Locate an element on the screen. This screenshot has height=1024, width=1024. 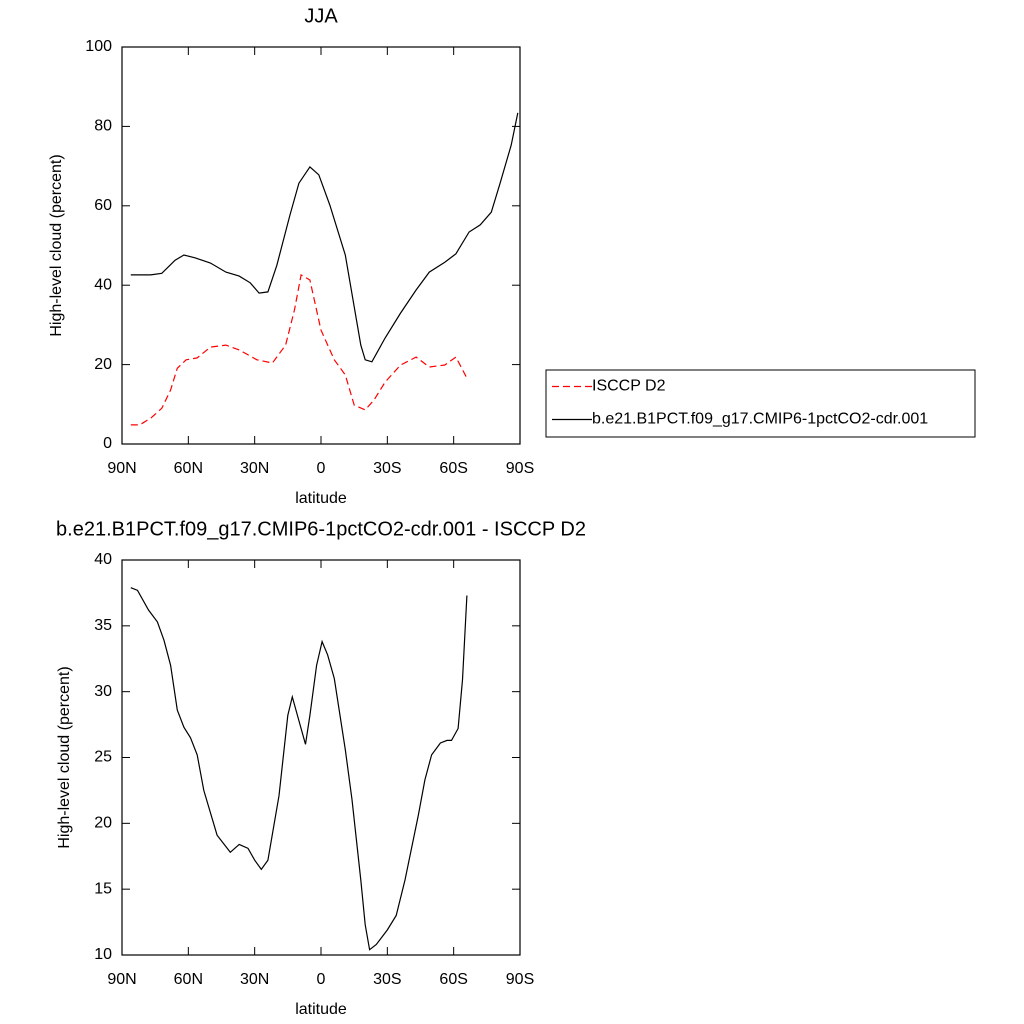
y-tick-label: 35 is located at coordinates (103, 625).